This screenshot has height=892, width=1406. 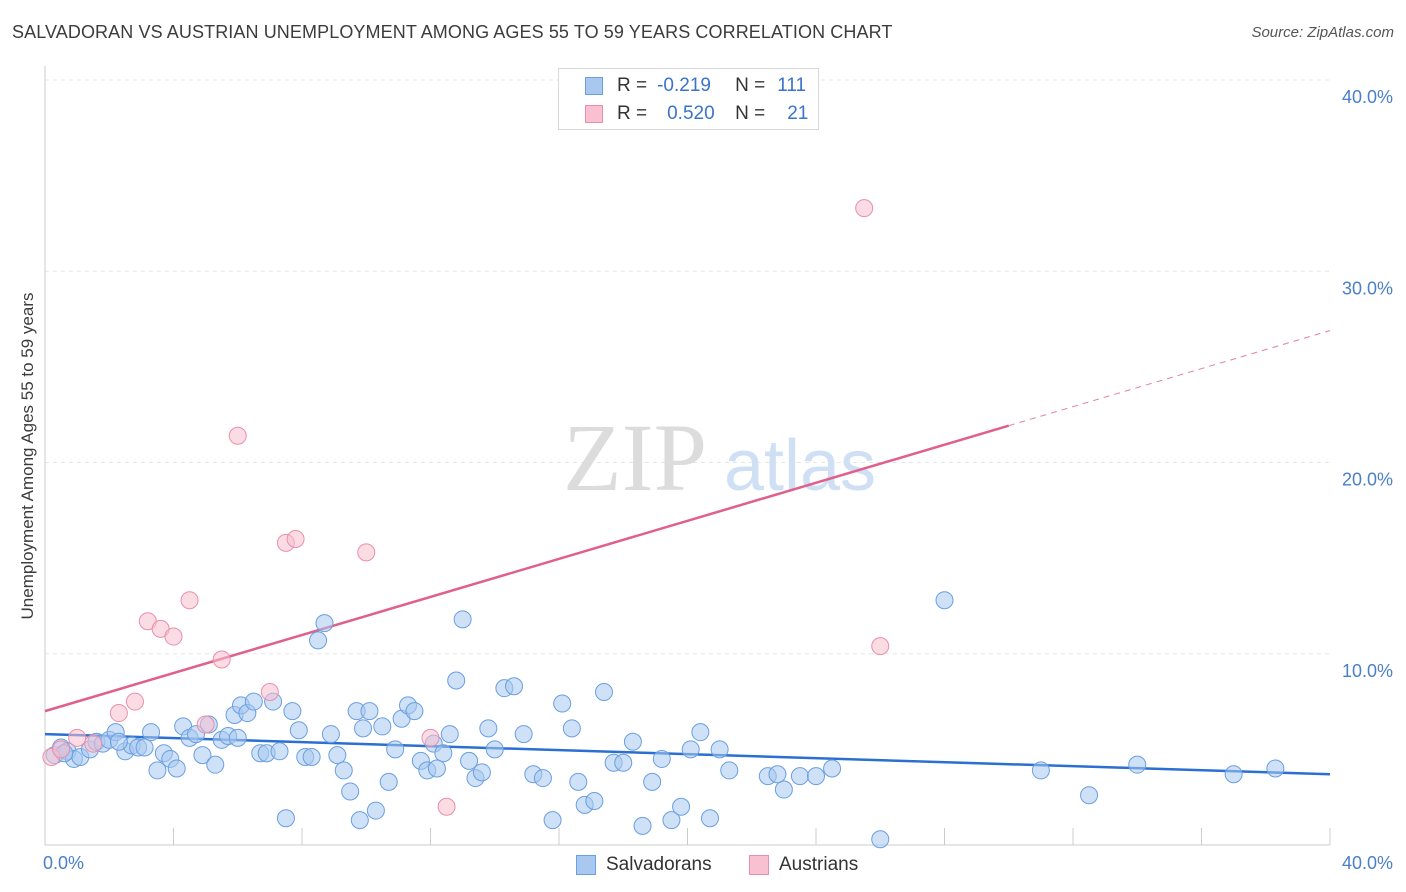 I want to click on legend-row-austrians: R = 0.520 N = 21, so click(x=696, y=114).